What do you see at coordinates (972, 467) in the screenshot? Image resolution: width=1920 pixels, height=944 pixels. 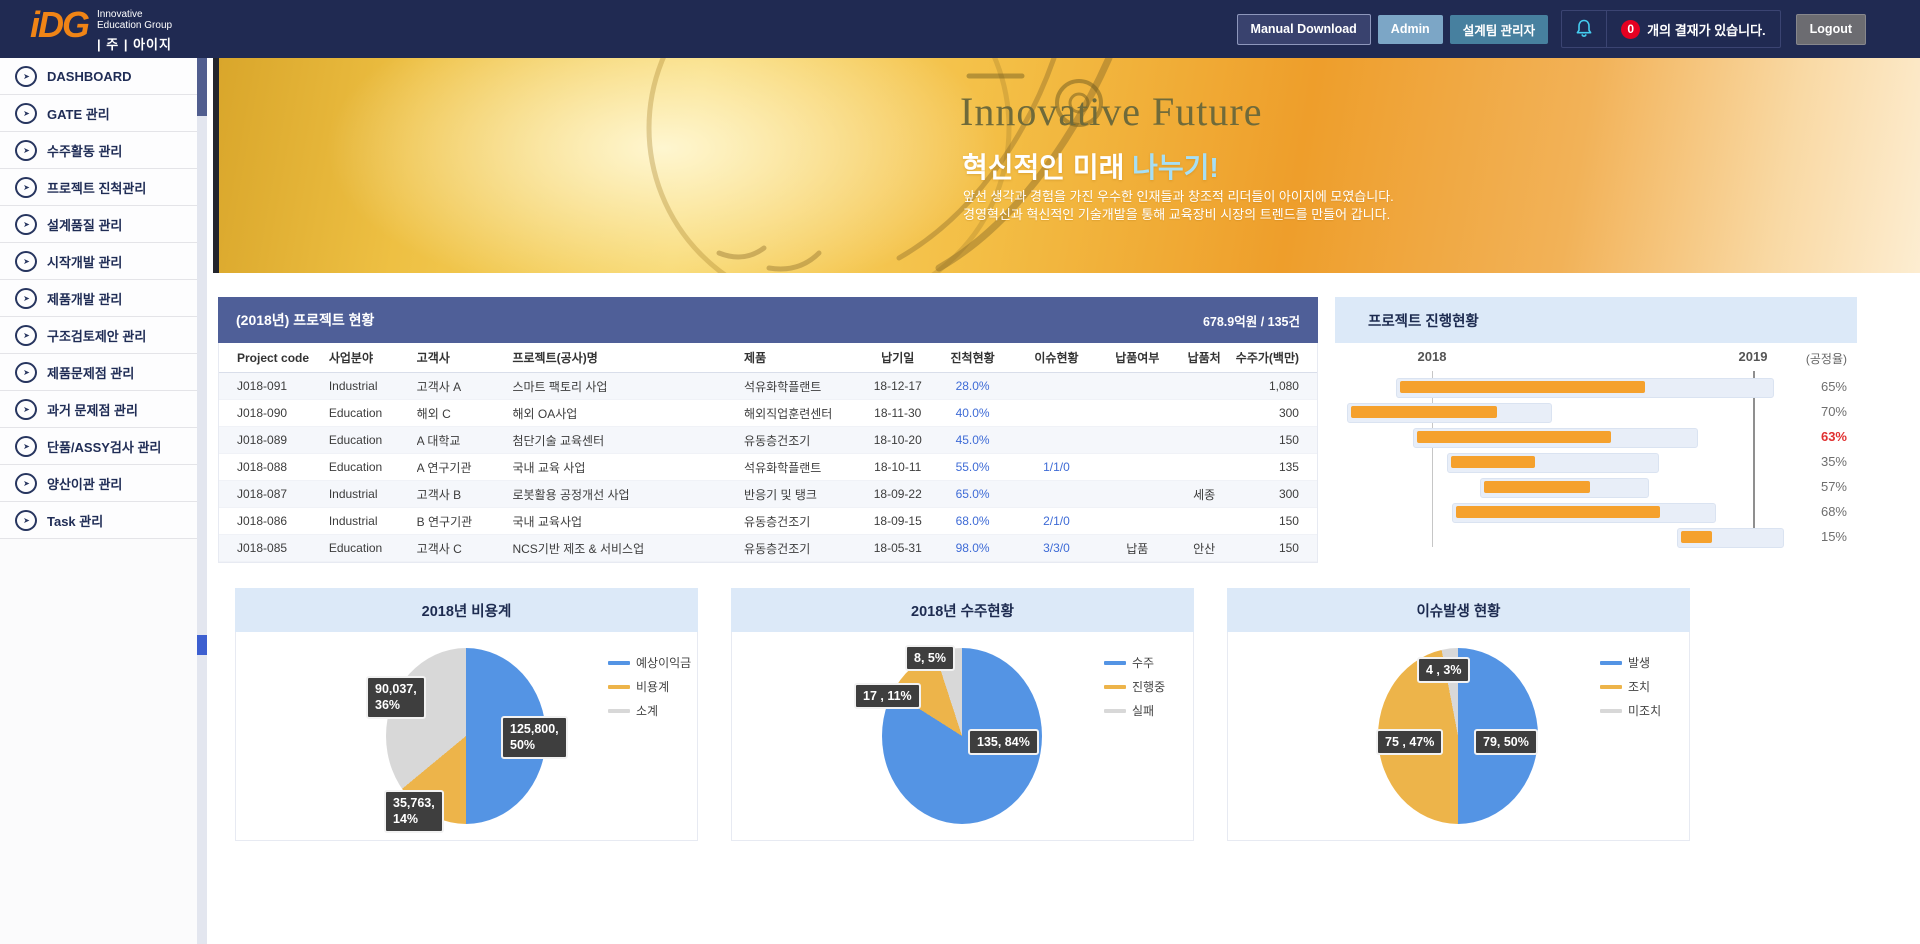 I see `cell: 55.0%` at bounding box center [972, 467].